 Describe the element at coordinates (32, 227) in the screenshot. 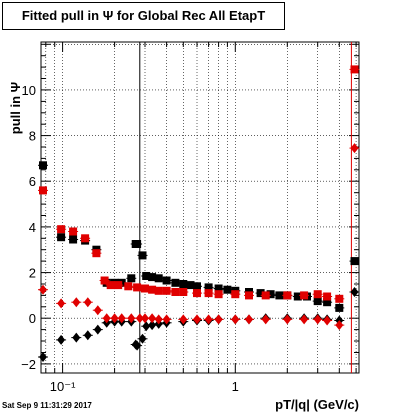

I see `y-tick-label: 4` at that location.